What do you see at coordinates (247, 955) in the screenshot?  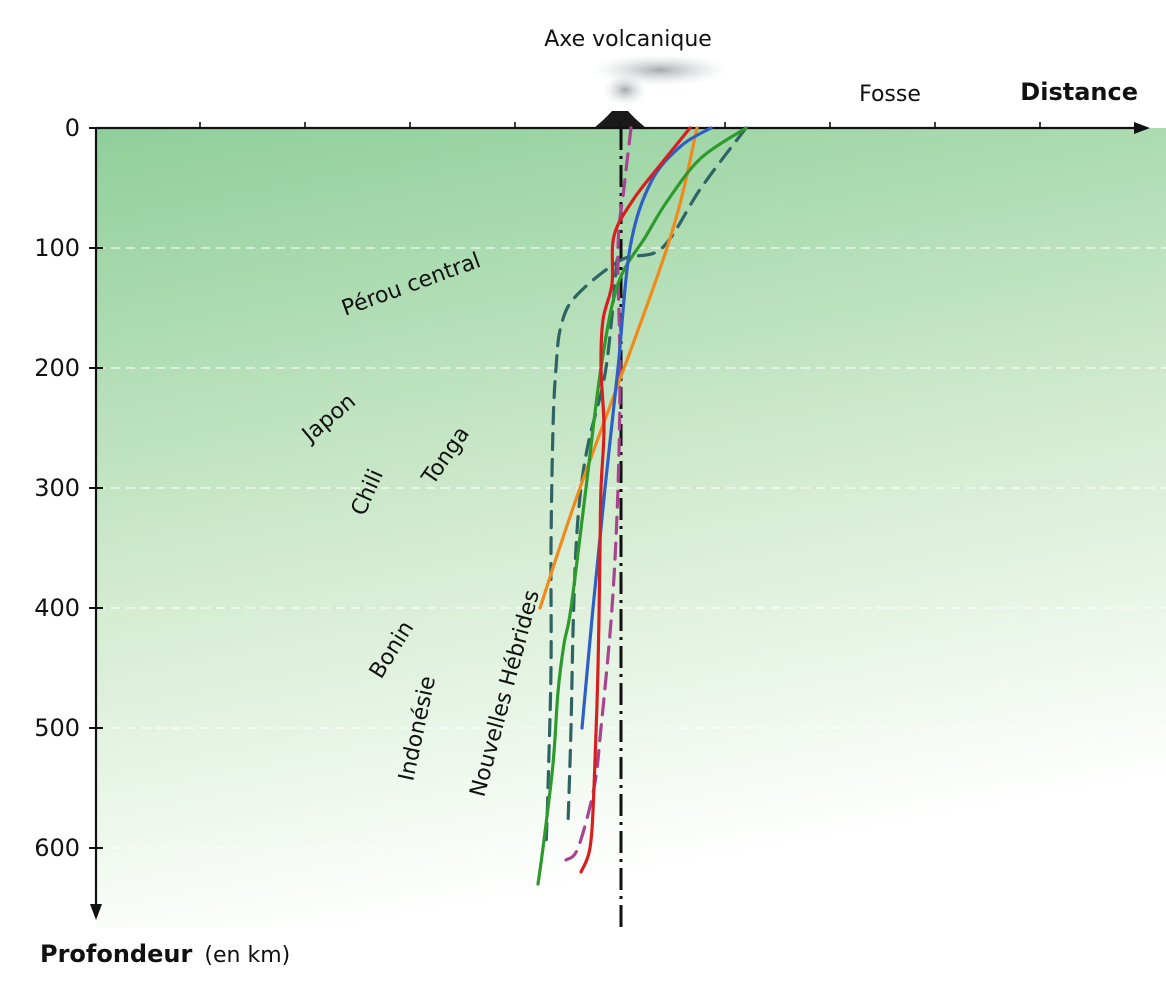 I see `y-axis-unit: (en km)` at bounding box center [247, 955].